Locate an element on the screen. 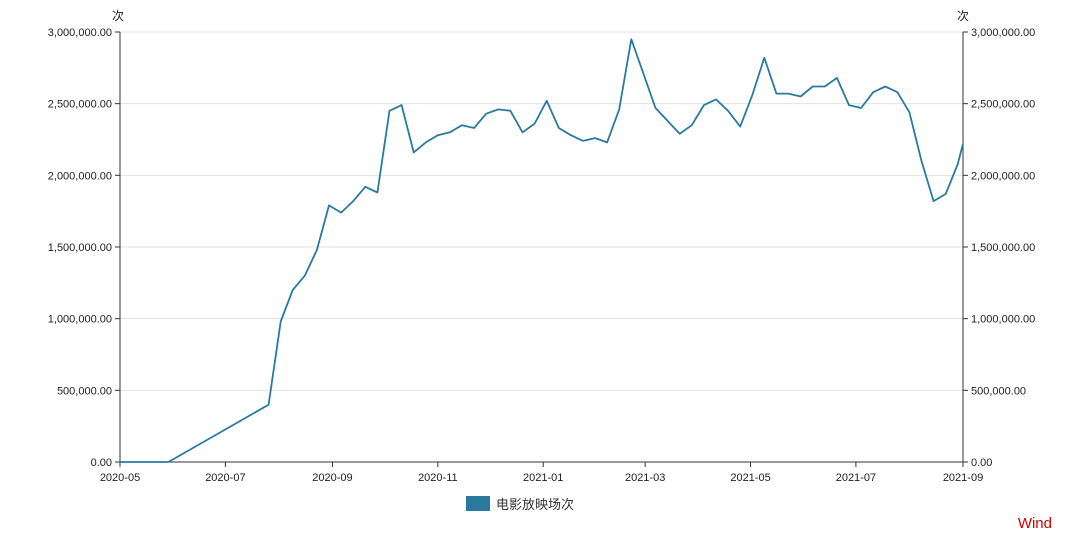 The height and width of the screenshot is (542, 1082). y-left-tick-label: 3,000,000.00 is located at coordinates (80, 33).